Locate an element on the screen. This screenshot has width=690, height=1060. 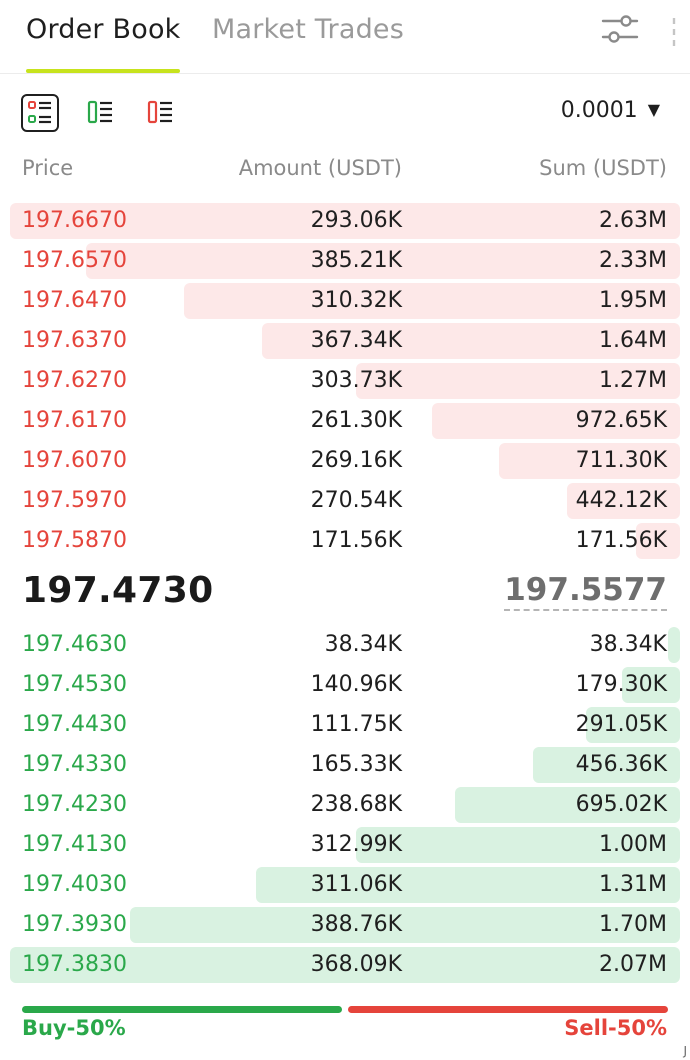
ask-price: 197.5870 is located at coordinates (74, 540).